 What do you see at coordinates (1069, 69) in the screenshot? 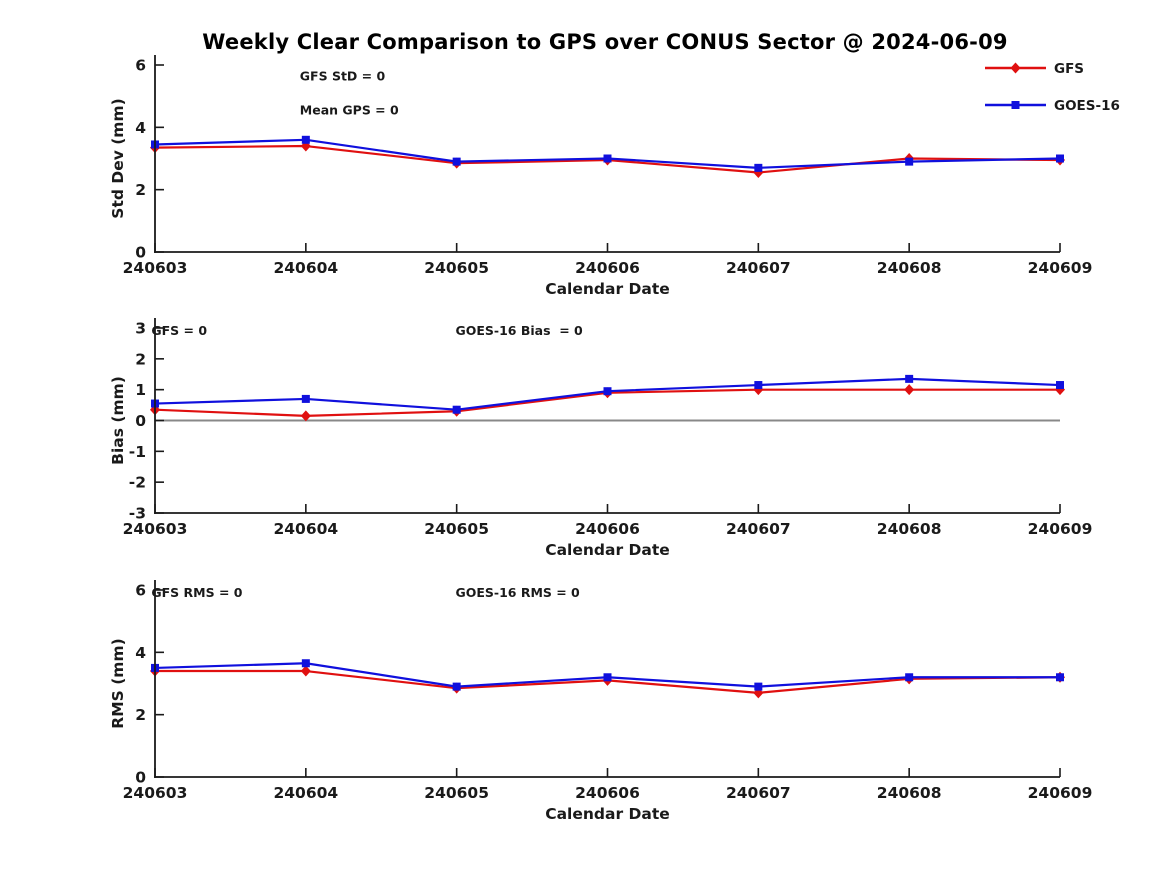
I see `legend-label: GFS` at bounding box center [1069, 69].